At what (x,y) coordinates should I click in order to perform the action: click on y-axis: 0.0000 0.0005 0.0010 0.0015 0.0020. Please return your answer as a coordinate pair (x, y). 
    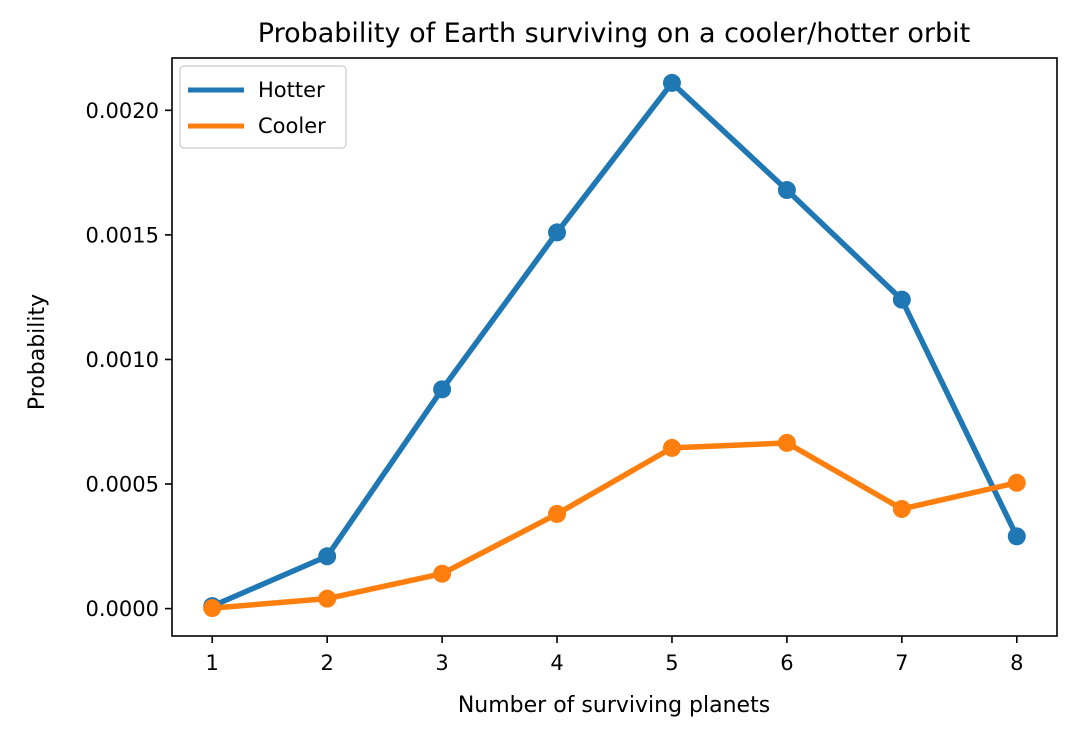
    Looking at the image, I should click on (129, 360).